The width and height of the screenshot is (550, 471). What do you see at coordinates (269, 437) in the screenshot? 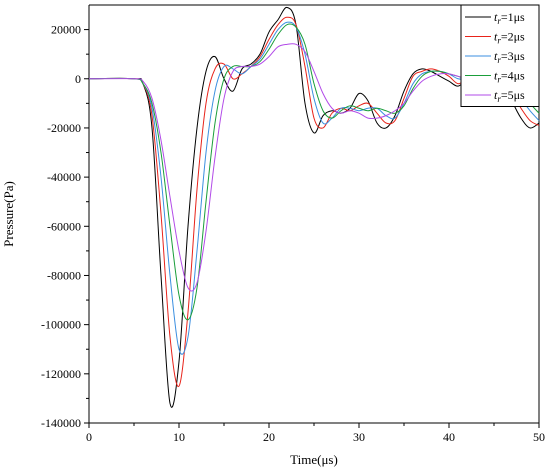
I see `x-tick-label: 20` at bounding box center [269, 437].